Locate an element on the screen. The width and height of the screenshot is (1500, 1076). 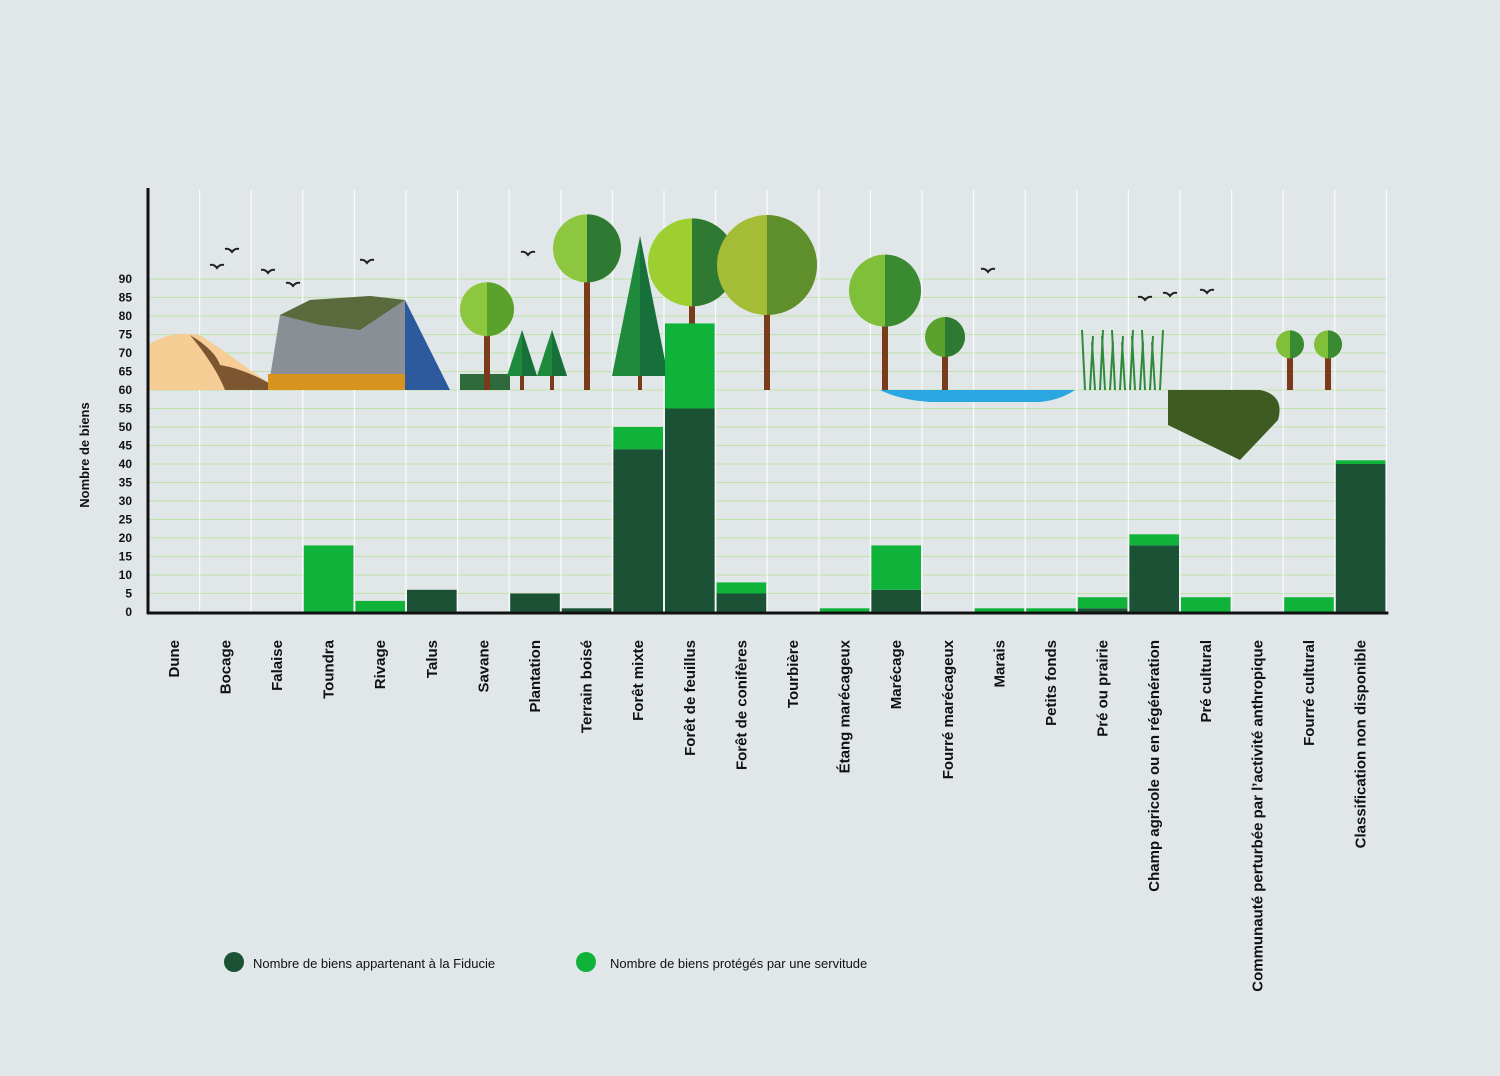
x-category-label: Terrain boisé is located at coordinates (587, 686).